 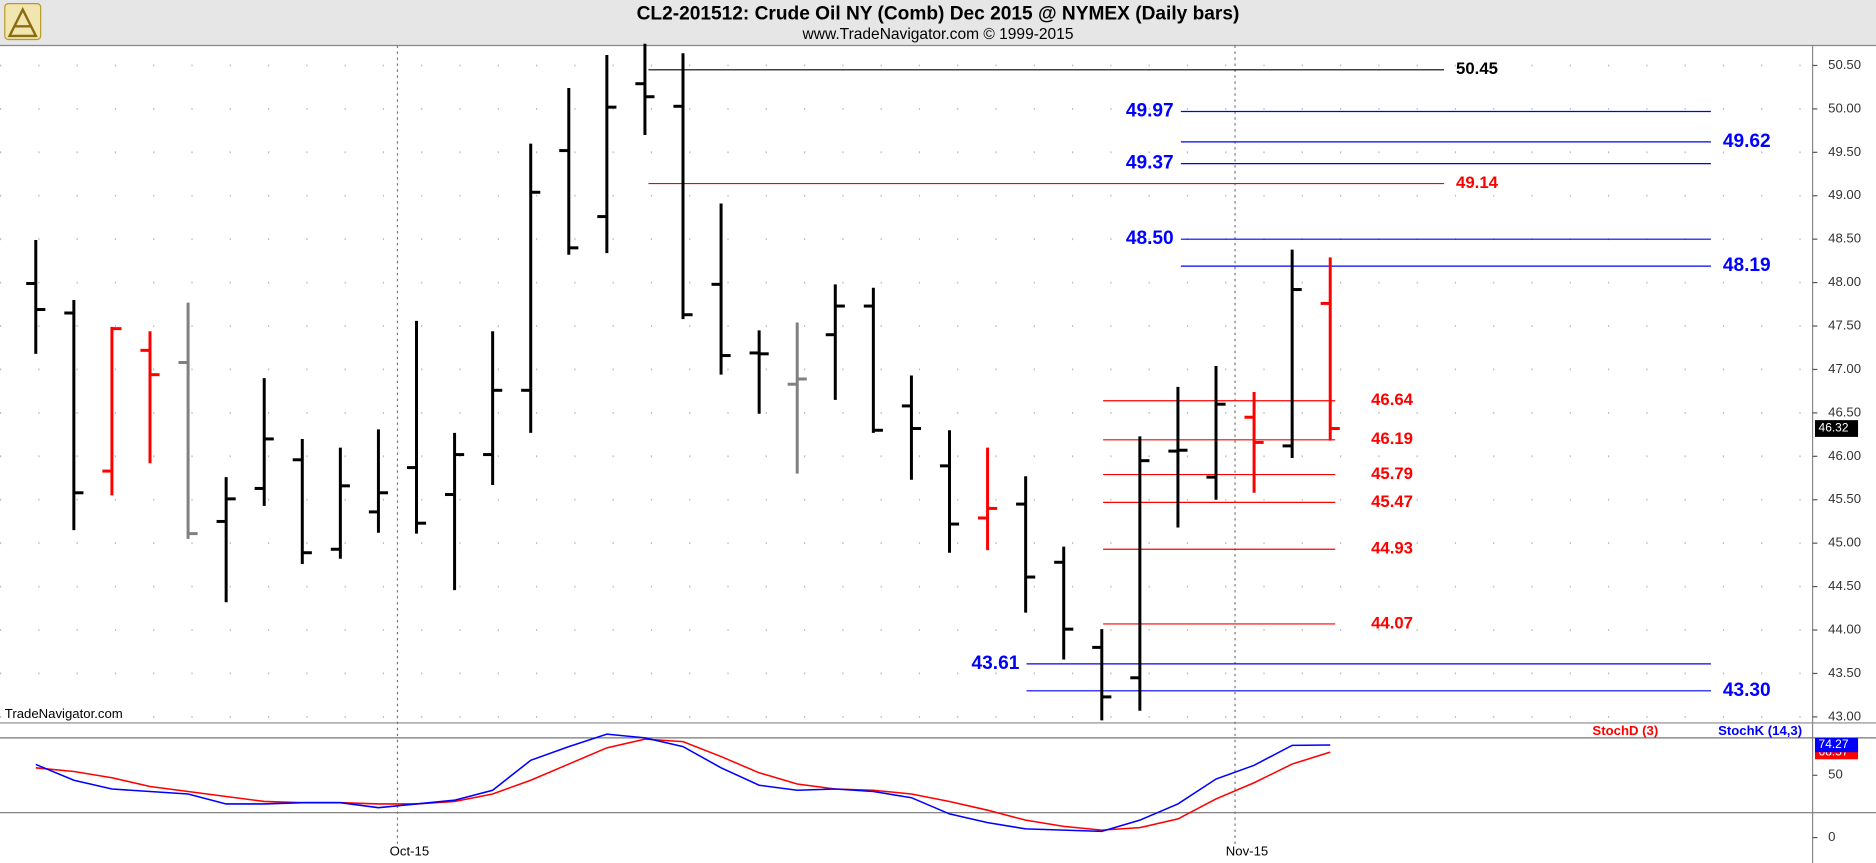 I want to click on level-label: 48.50, so click(x=1150, y=238).